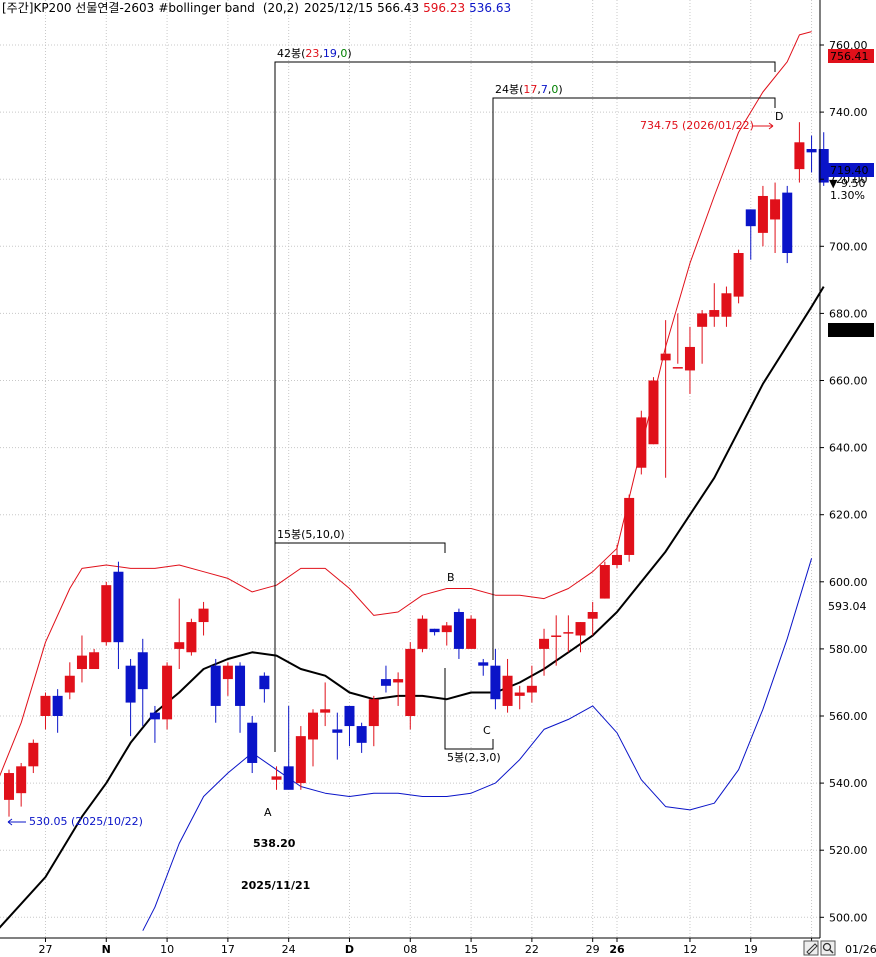  Describe the element at coordinates (487, 730) in the screenshot. I see `point-c-label: C` at that location.